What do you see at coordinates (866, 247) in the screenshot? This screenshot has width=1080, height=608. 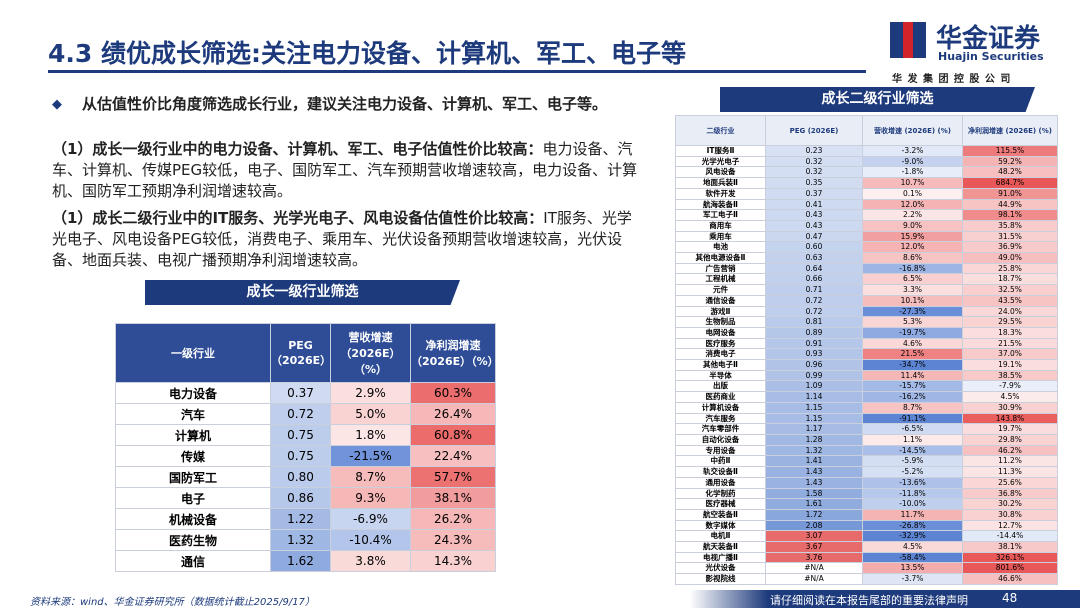 I see `row: 电池 0.60 12.0% 36.9%` at bounding box center [866, 247].